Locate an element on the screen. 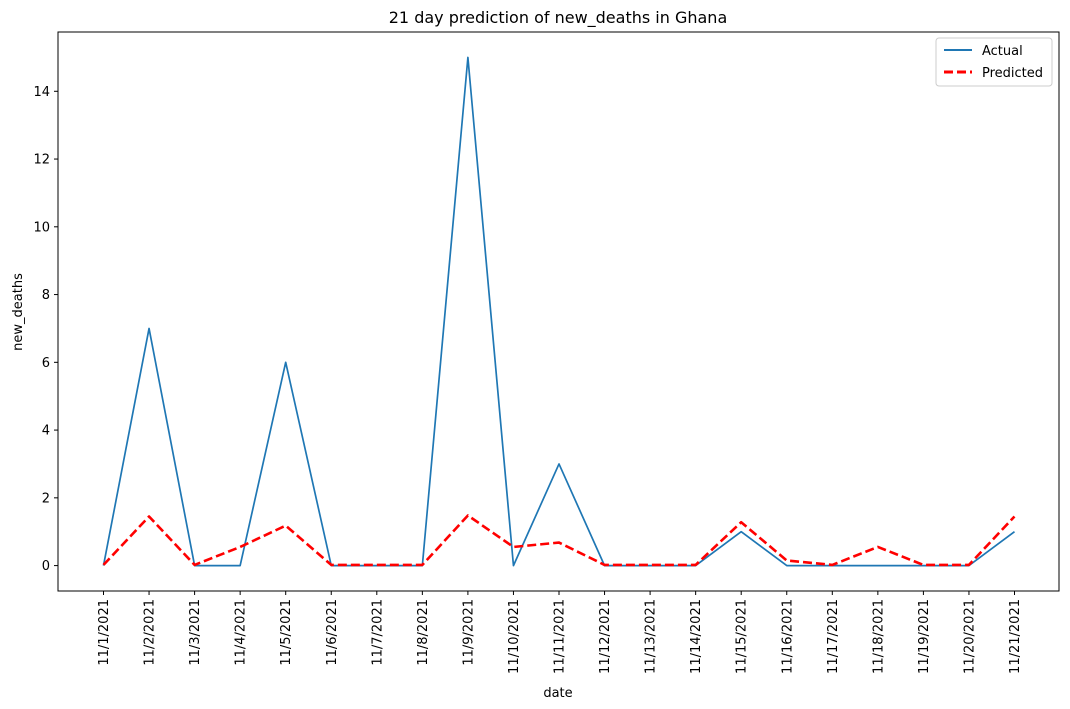 This screenshot has height=709, width=1070. legend-label-predicted: Predicted is located at coordinates (1012, 73).